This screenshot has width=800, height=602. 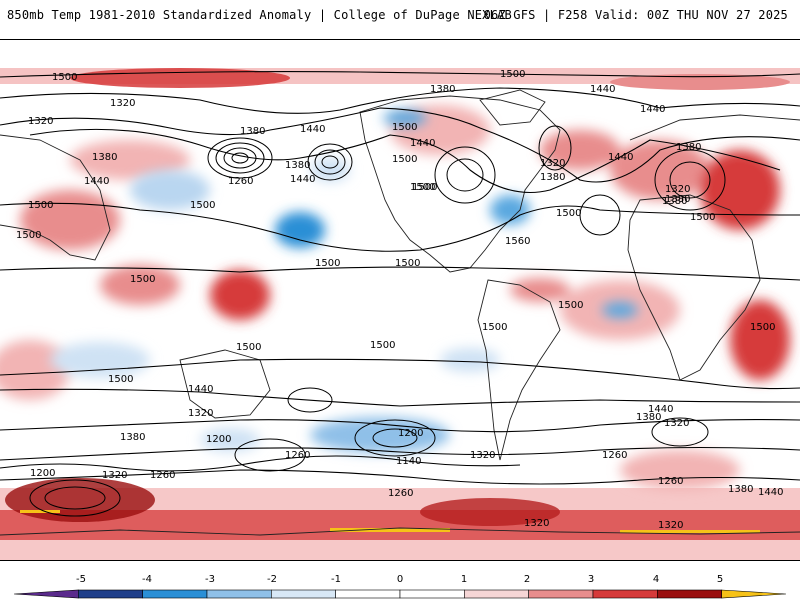 What do you see at coordinates (400, 531) in the screenshot?
I see `antarctica-outline` at bounding box center [400, 531].